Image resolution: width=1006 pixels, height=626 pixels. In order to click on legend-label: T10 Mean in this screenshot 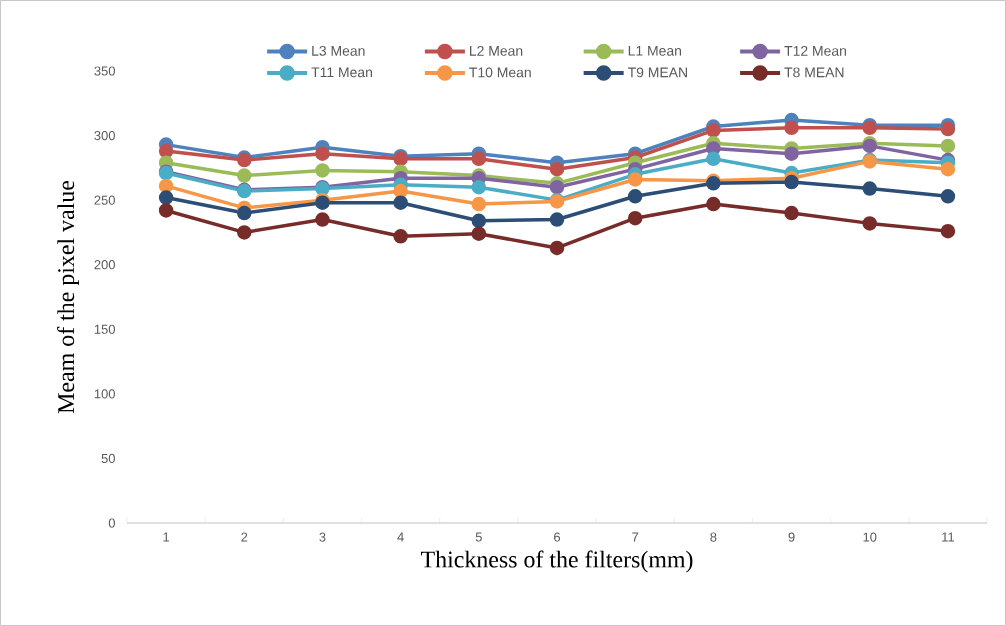, I will do `click(500, 72)`.